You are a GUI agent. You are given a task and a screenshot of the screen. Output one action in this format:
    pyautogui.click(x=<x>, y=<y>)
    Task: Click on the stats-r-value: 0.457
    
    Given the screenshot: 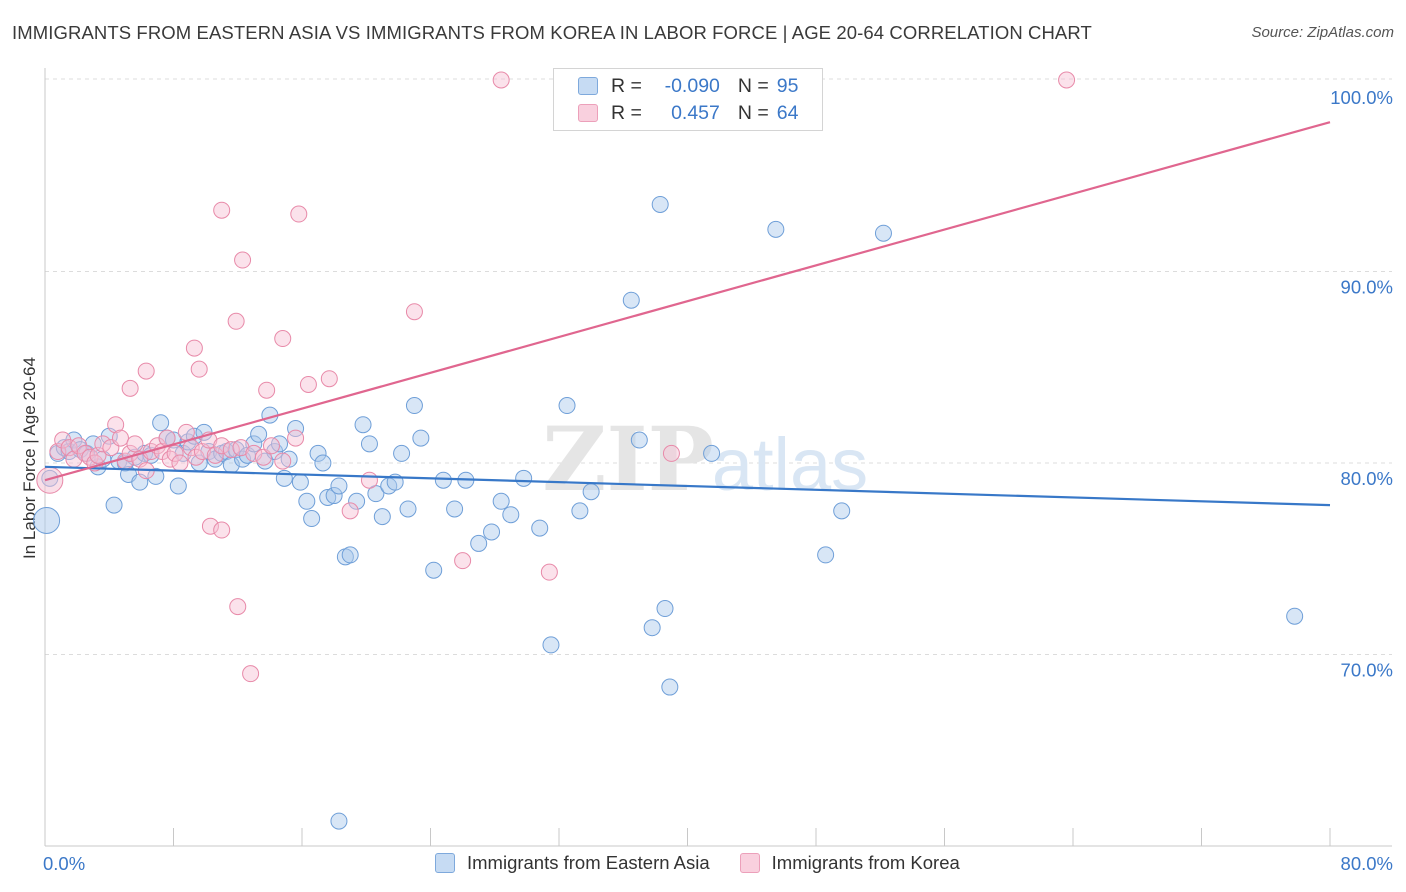 What is the action you would take?
    pyautogui.click(x=695, y=112)
    